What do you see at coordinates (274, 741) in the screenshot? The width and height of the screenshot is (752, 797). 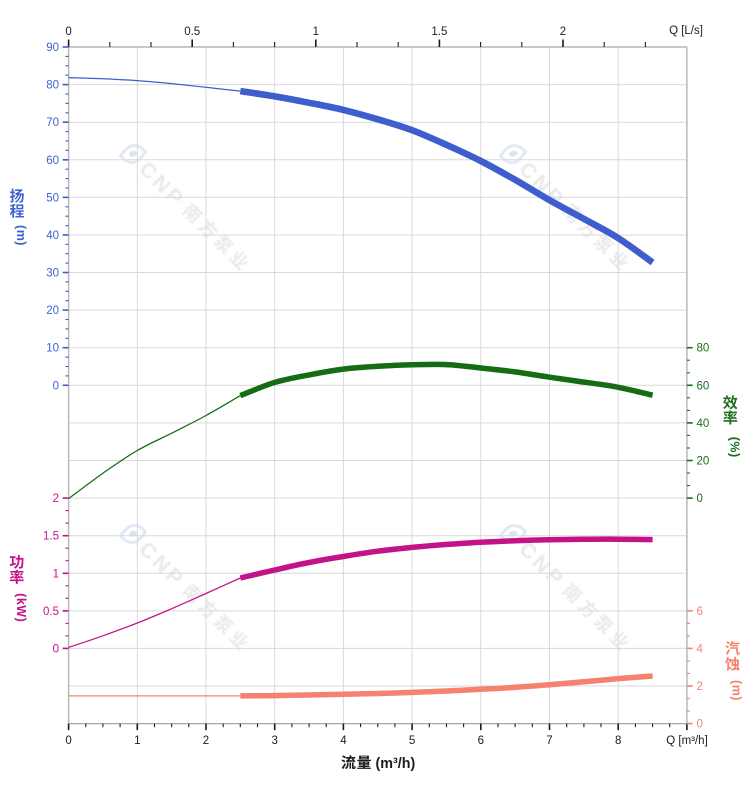 I see `svg-text: 3` at bounding box center [274, 741].